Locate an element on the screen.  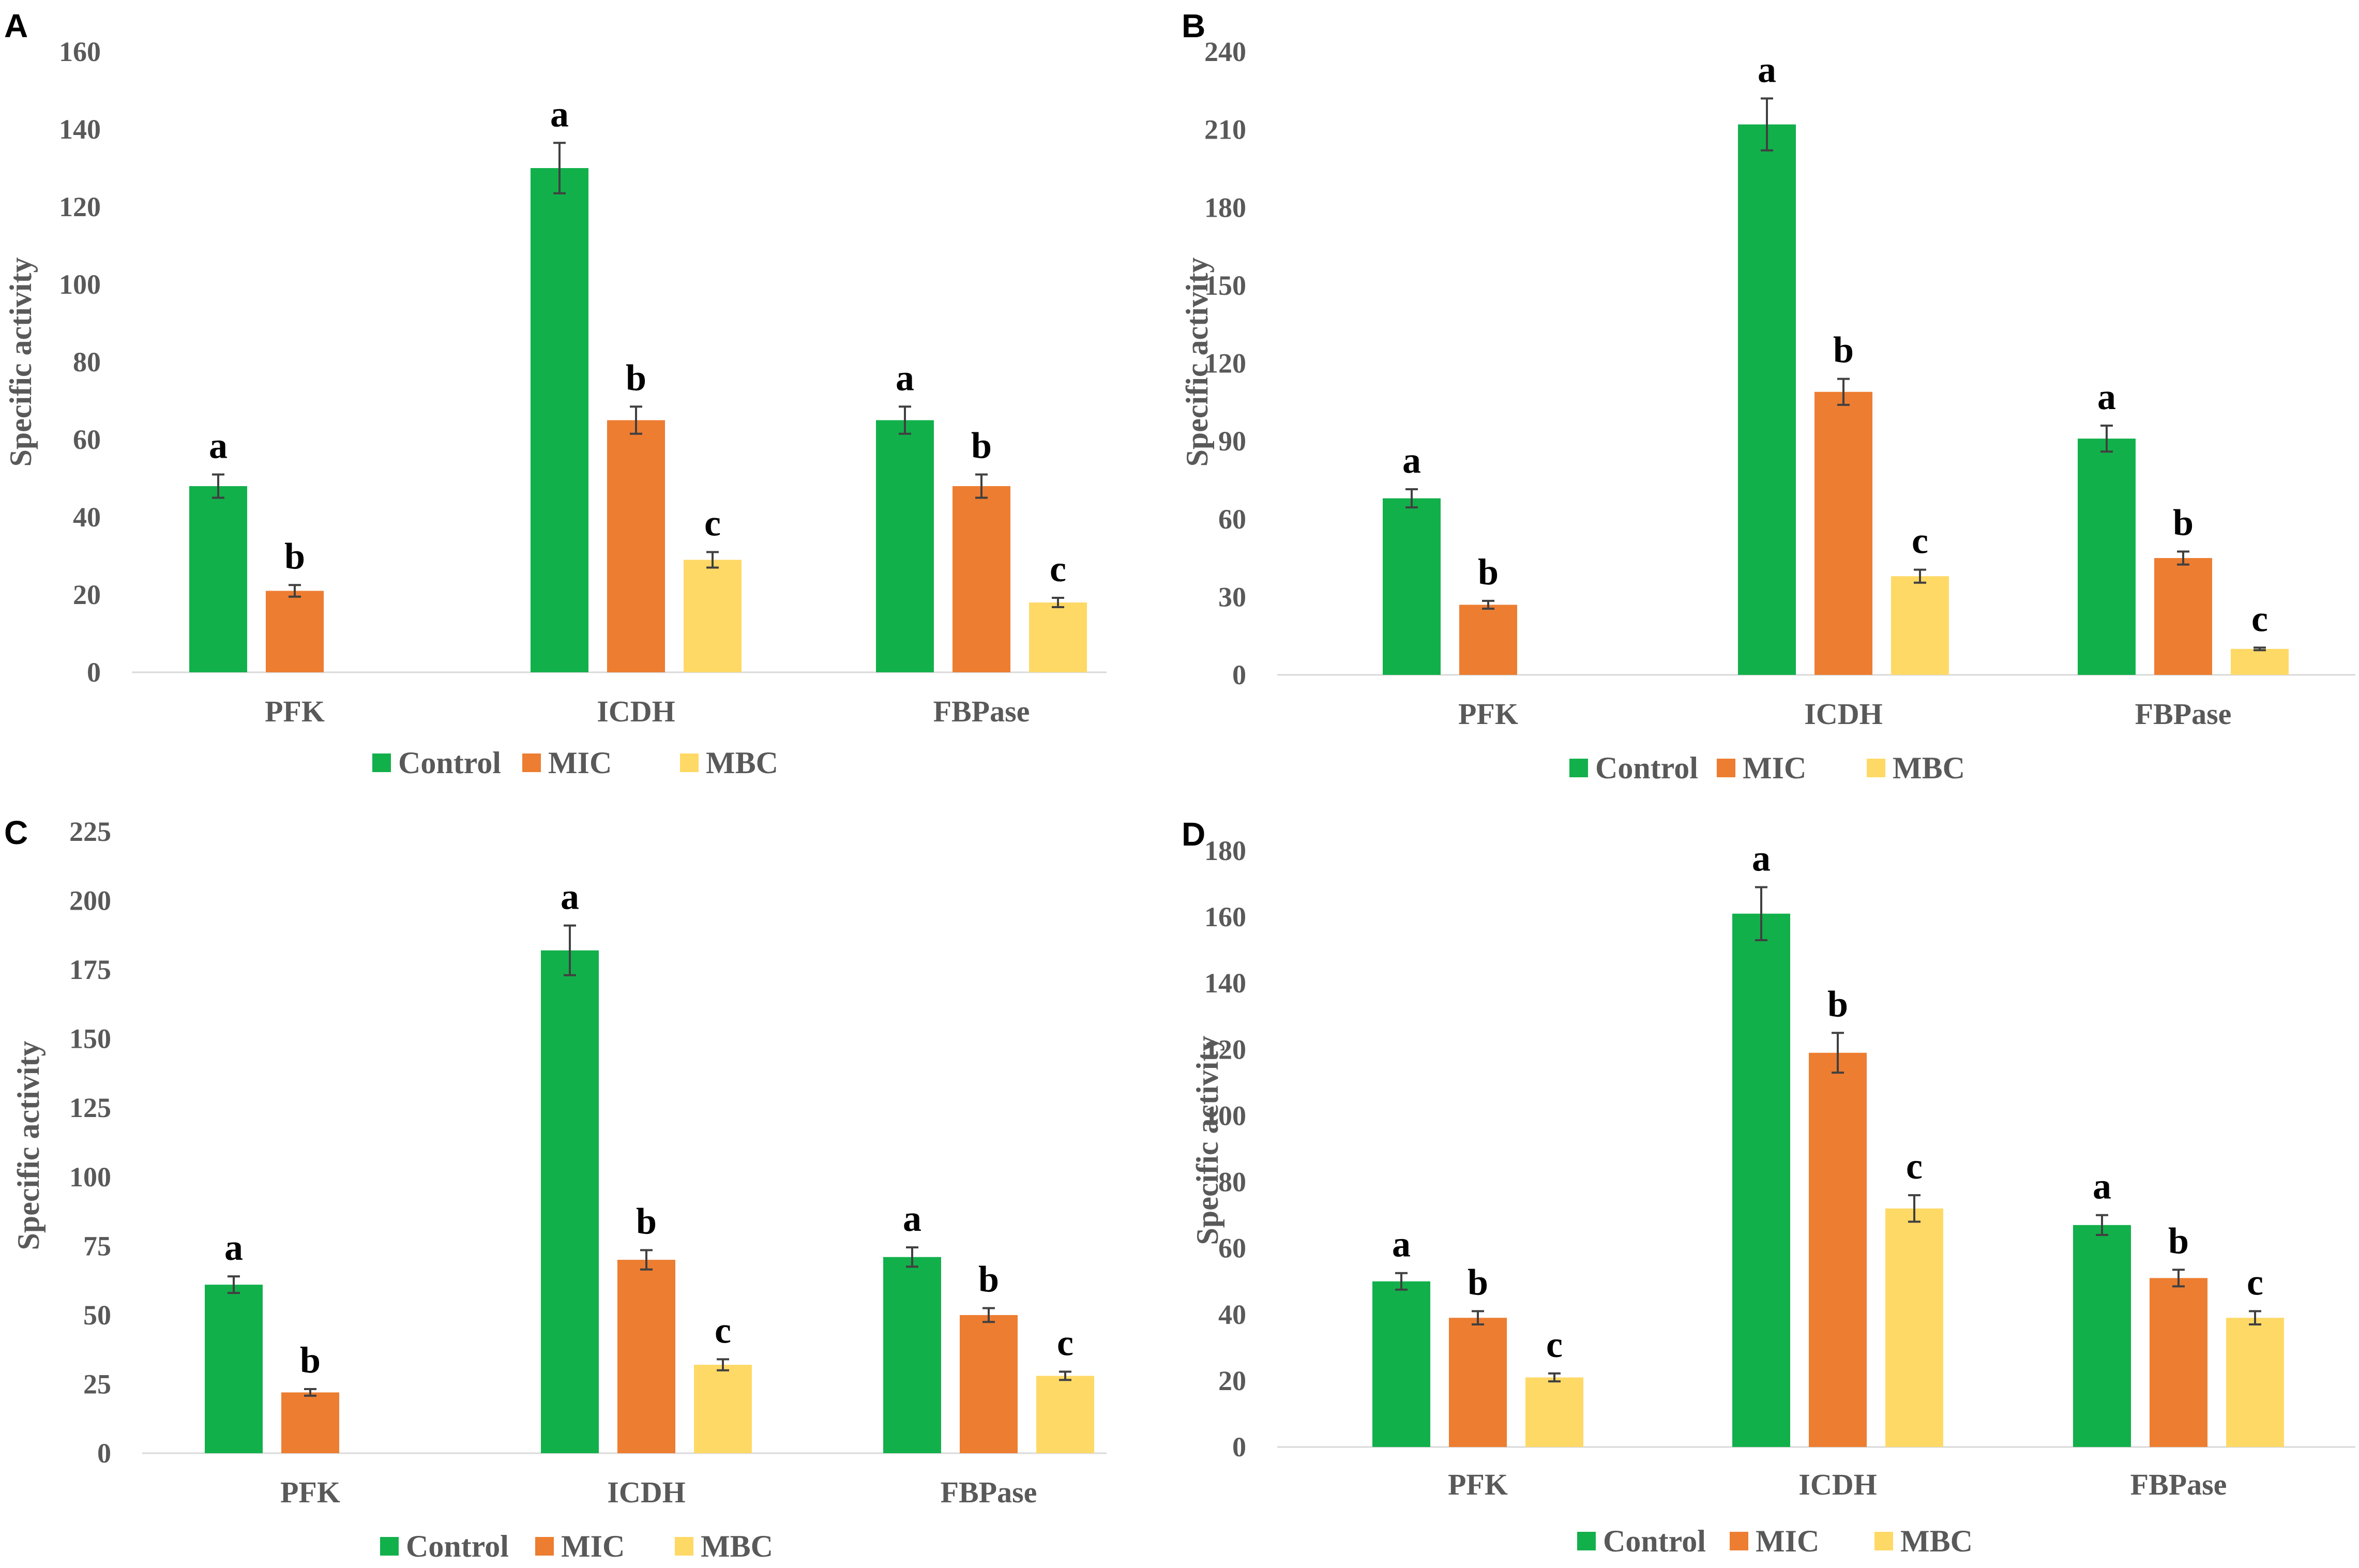
y-tick-label: 25 is located at coordinates (97, 1383).